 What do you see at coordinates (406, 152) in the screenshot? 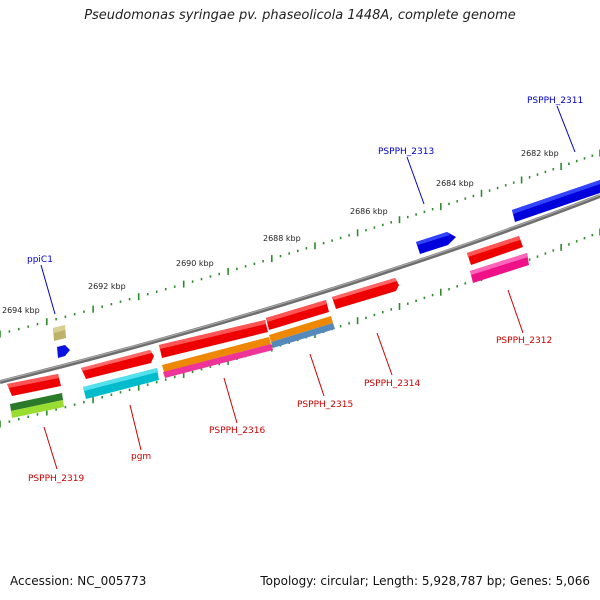
I see `gene-label-PSPPH_2313: PSPPH_2313` at bounding box center [406, 152].